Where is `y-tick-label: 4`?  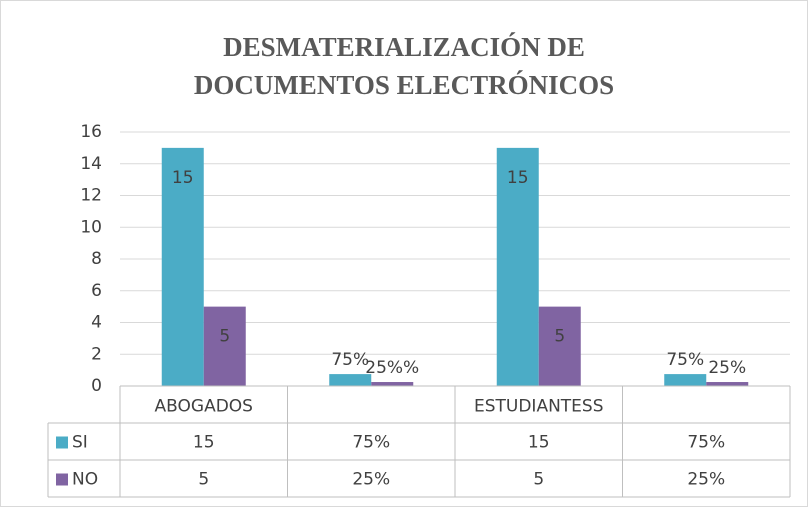 y-tick-label: 4 is located at coordinates (96, 323).